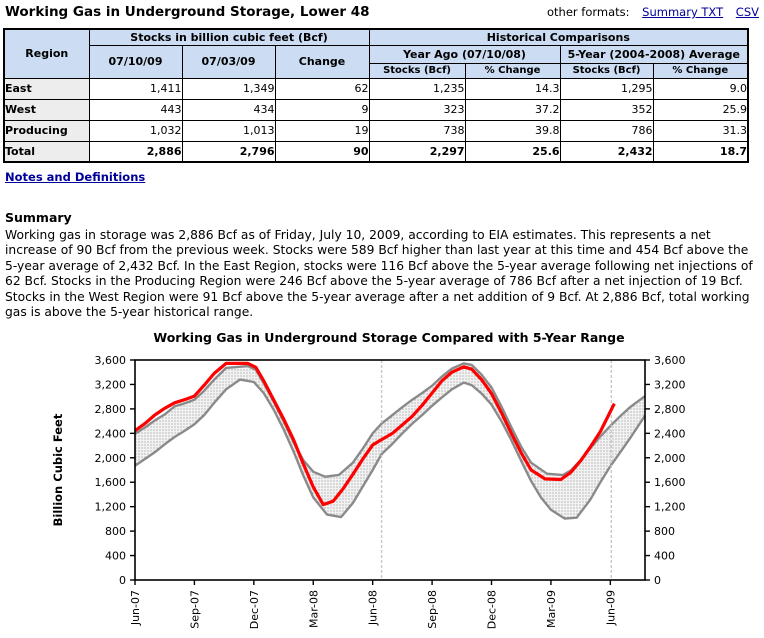 Image resolution: width=764 pixels, height=638 pixels. I want to click on row-label: Total, so click(46, 151).